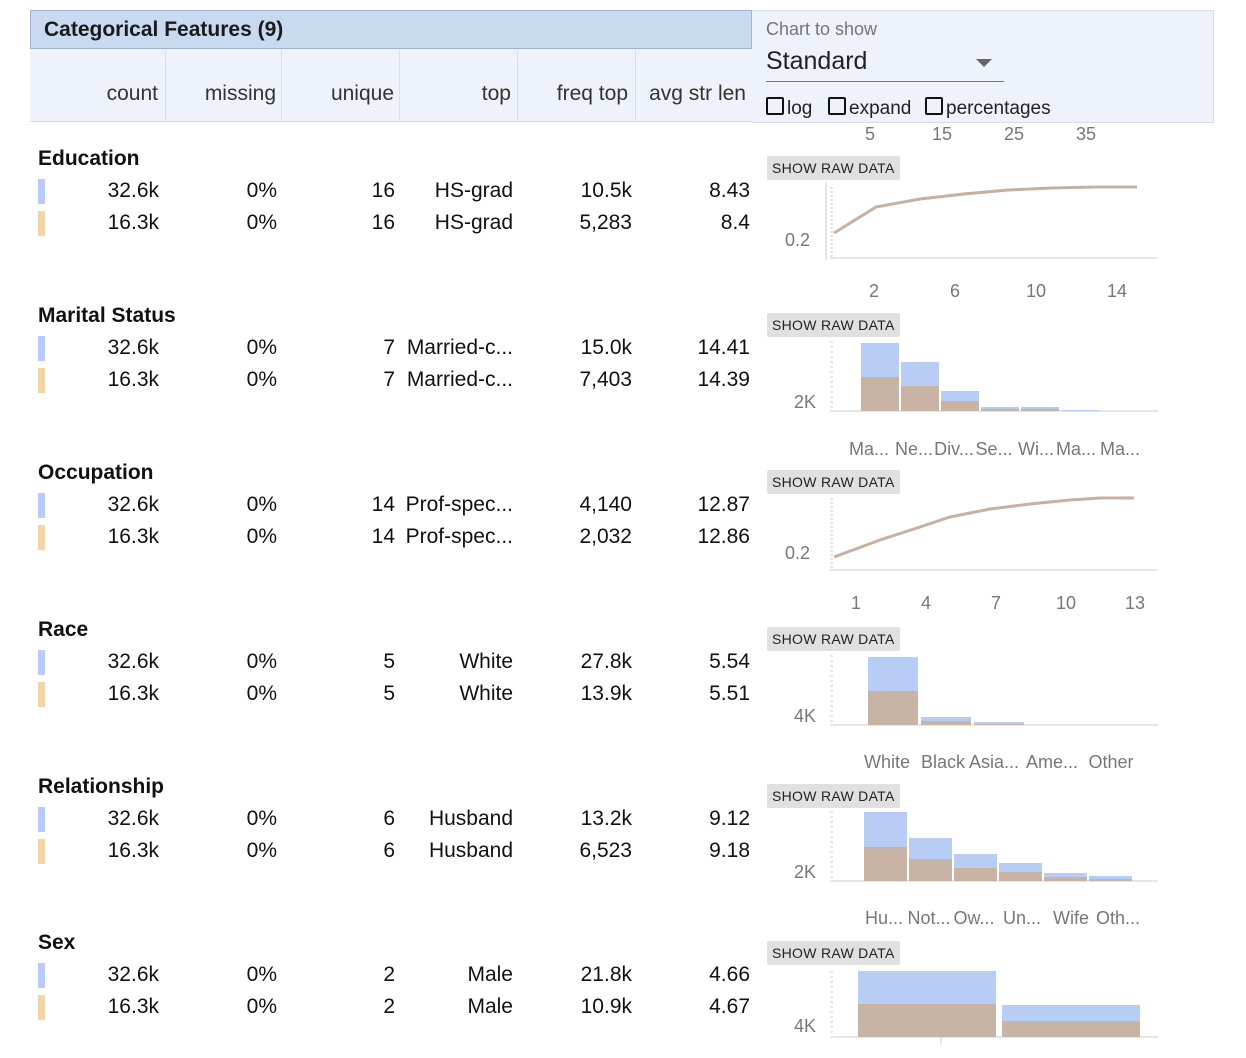  I want to click on feature-name-sex: Sex, so click(57, 942).